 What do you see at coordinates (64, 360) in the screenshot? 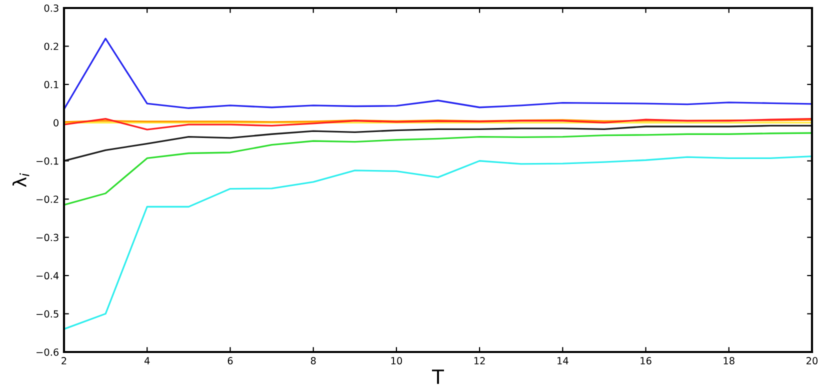
I see `x-tick-label: 2` at bounding box center [64, 360].